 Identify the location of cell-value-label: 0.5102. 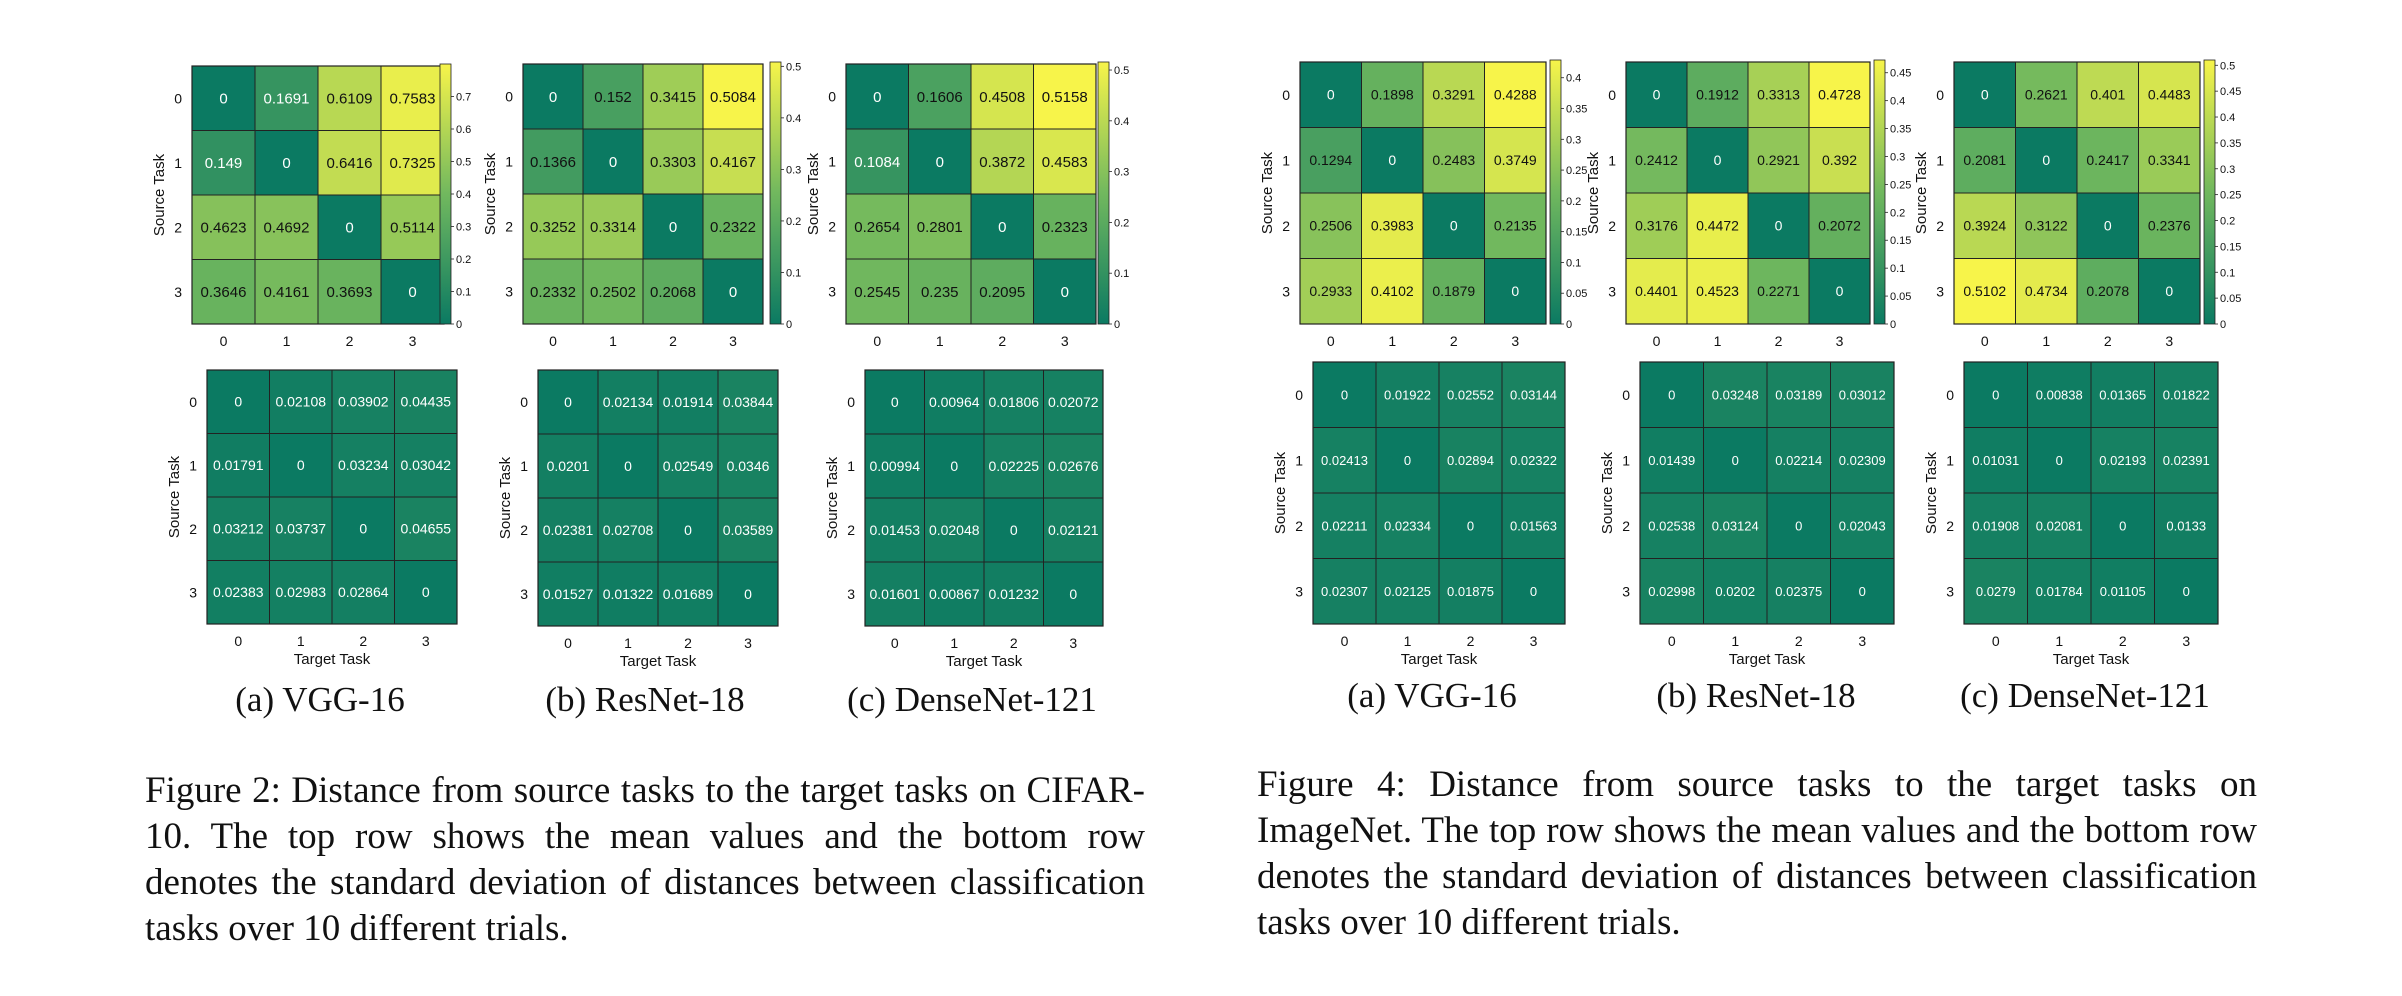
(1984, 291).